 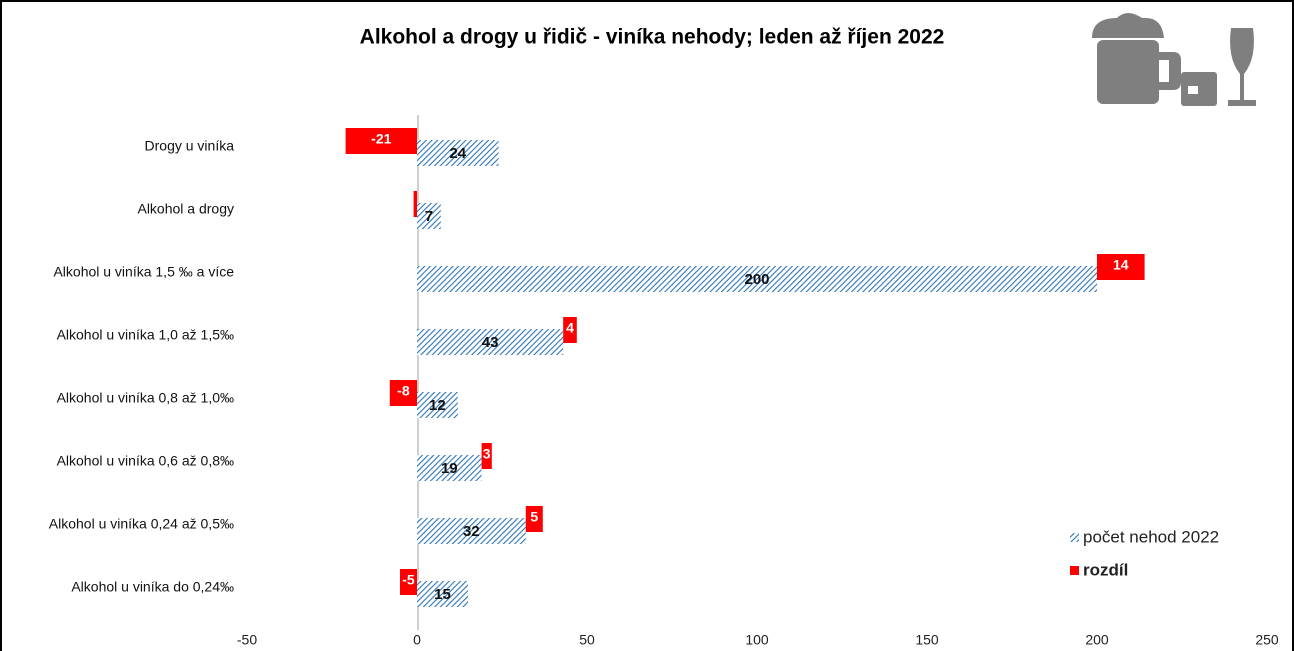 I want to click on category-label: Alkohol u viníka 0,6 až 0,8‰, so click(x=145, y=461).